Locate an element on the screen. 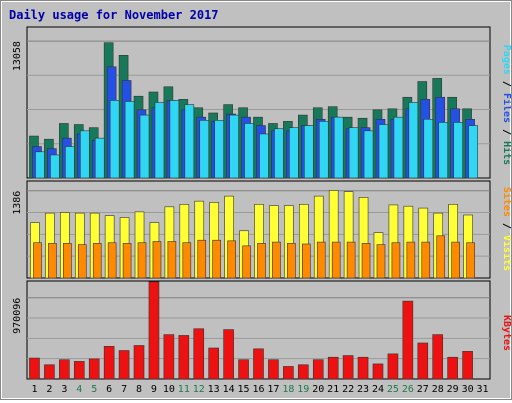 Image resolution: width=512 pixels, height=403 pixels. legend-kbytes: KBytes is located at coordinates (506, 333).